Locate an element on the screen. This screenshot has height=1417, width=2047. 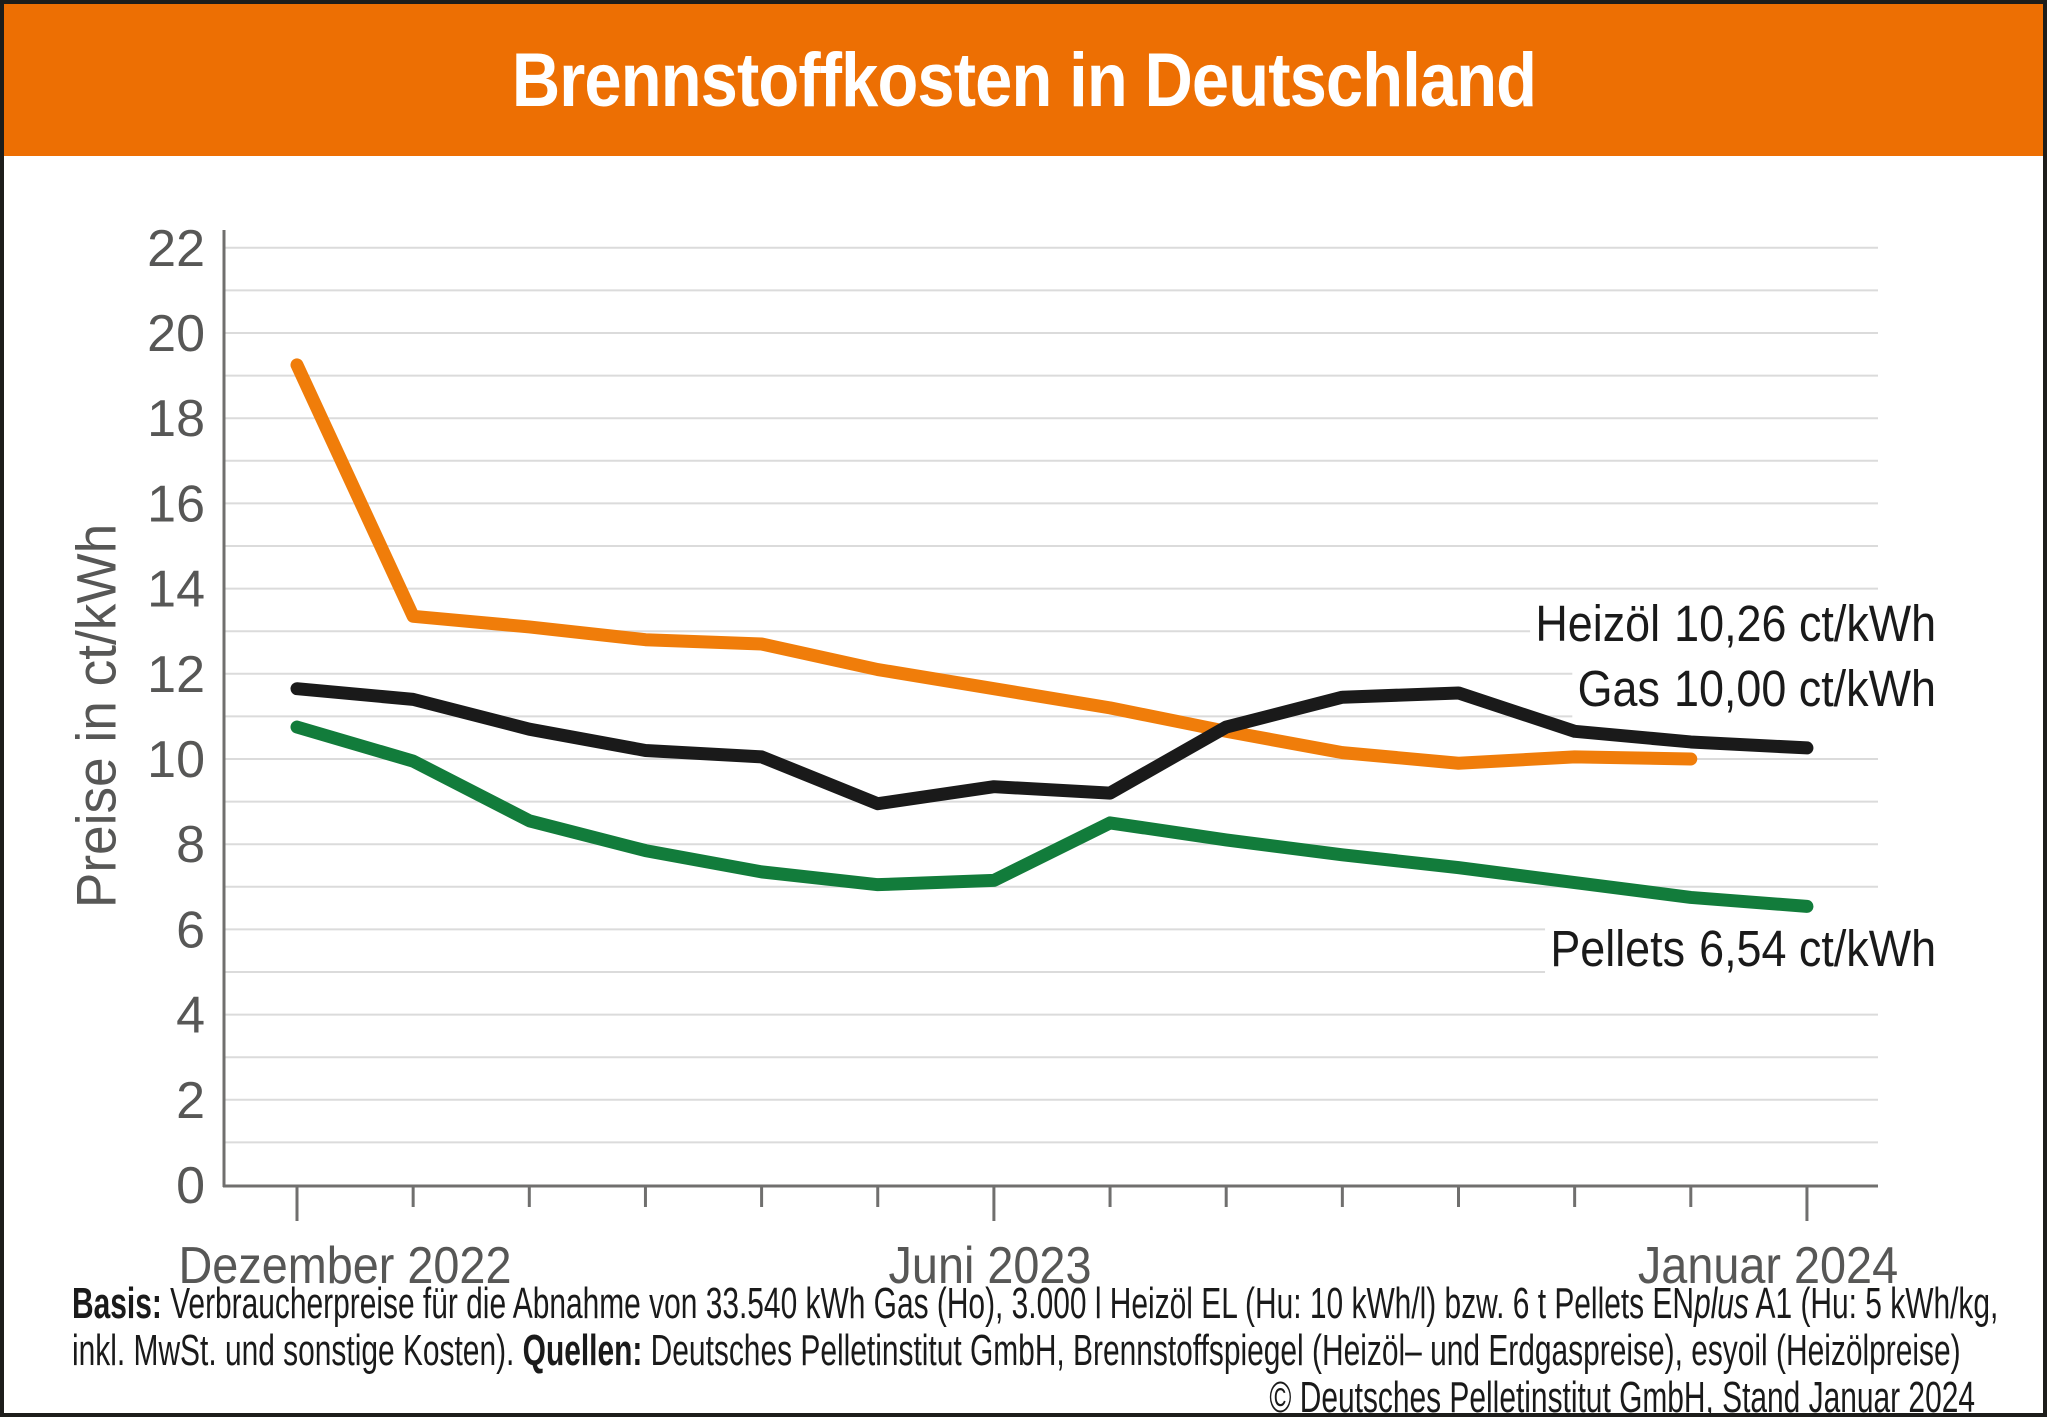
series-label-value: 10,00 ct/kWh is located at coordinates (1804, 688).